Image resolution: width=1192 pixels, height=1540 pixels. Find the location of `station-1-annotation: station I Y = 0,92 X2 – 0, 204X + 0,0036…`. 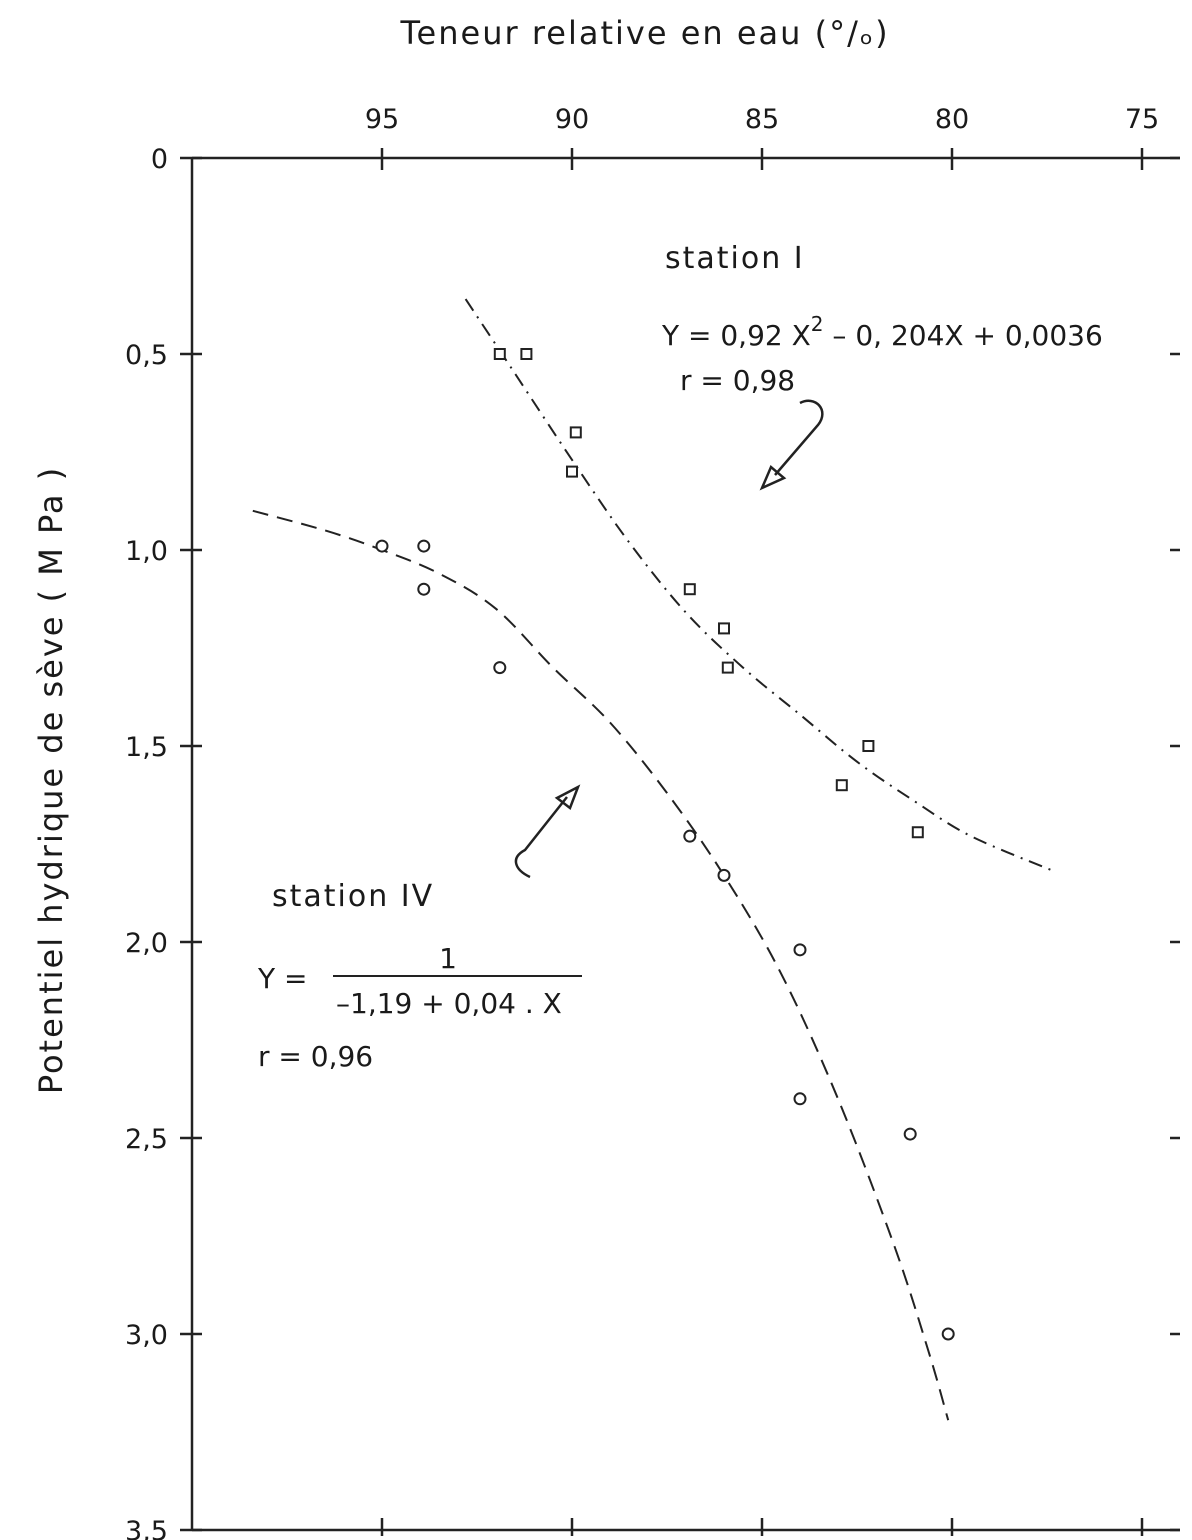

station-1-annotation: station I Y = 0,92 X2 – 0, 204X + 0,0036… is located at coordinates (882, 366).